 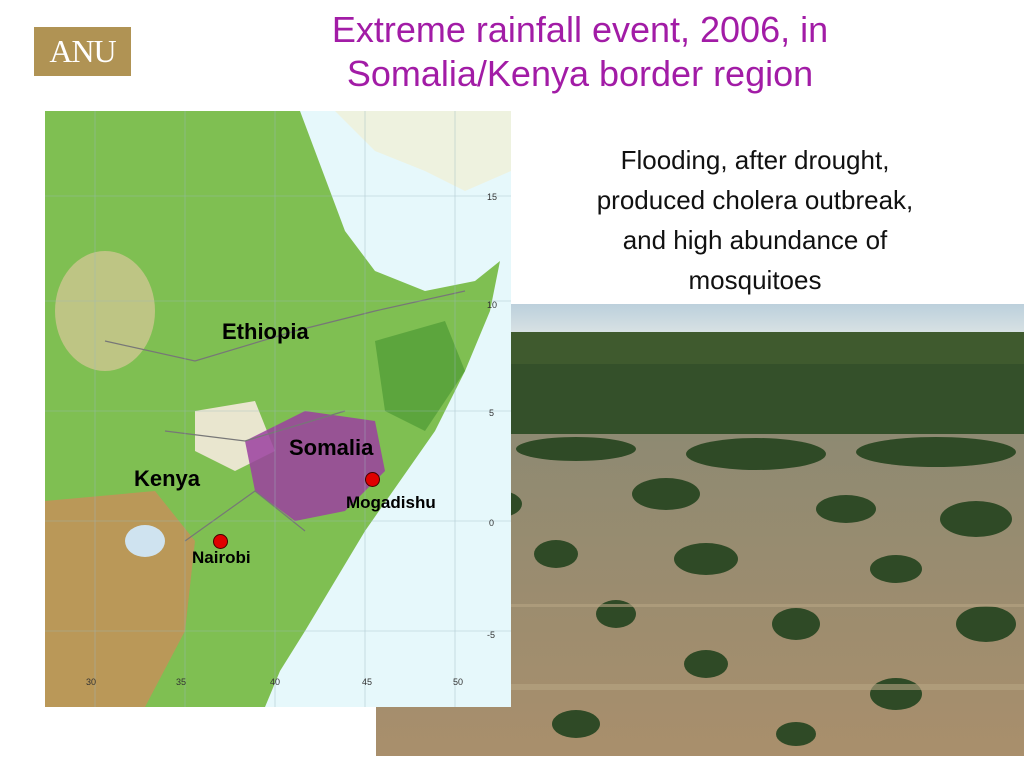 I want to click on mogadishu-label: Mogadishu, so click(x=391, y=502).